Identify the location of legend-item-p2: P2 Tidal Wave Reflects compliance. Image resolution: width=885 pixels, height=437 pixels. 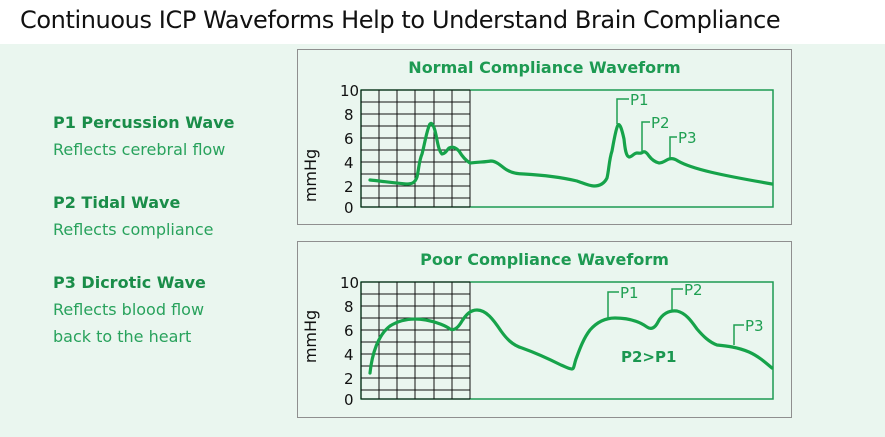
(168, 218).